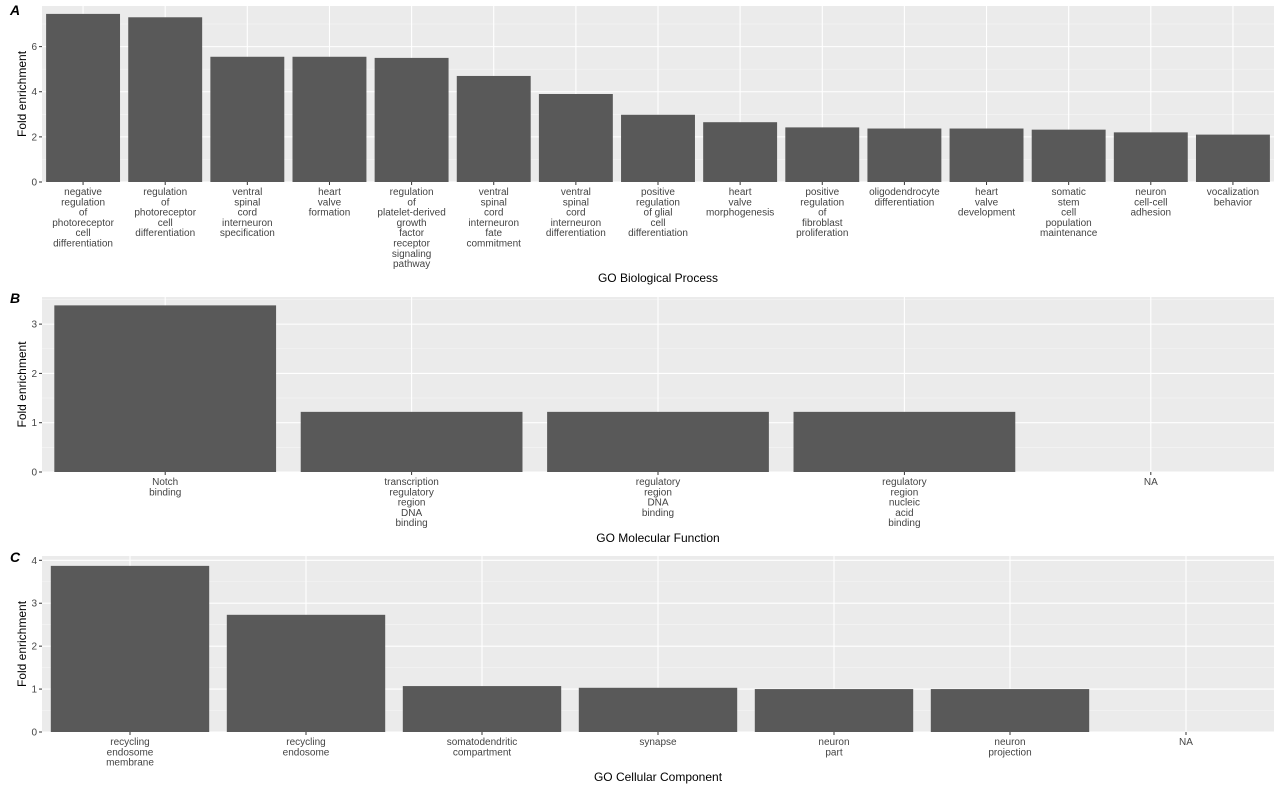 The width and height of the screenshot is (1280, 792). Describe the element at coordinates (904, 197) in the screenshot. I see `x-tick-label: oligodendrocyte differentiation` at that location.